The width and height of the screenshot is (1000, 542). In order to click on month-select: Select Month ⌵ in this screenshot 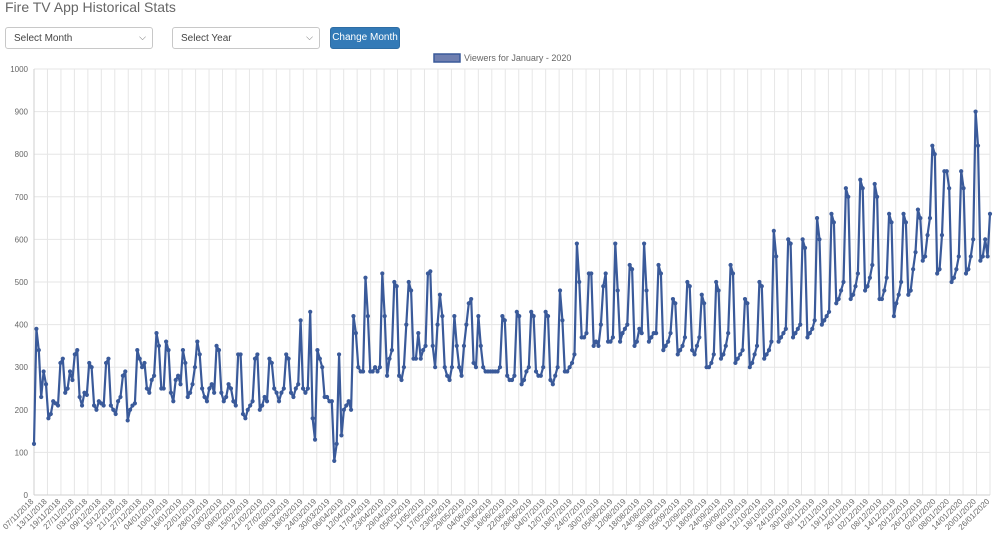, I will do `click(79, 38)`.